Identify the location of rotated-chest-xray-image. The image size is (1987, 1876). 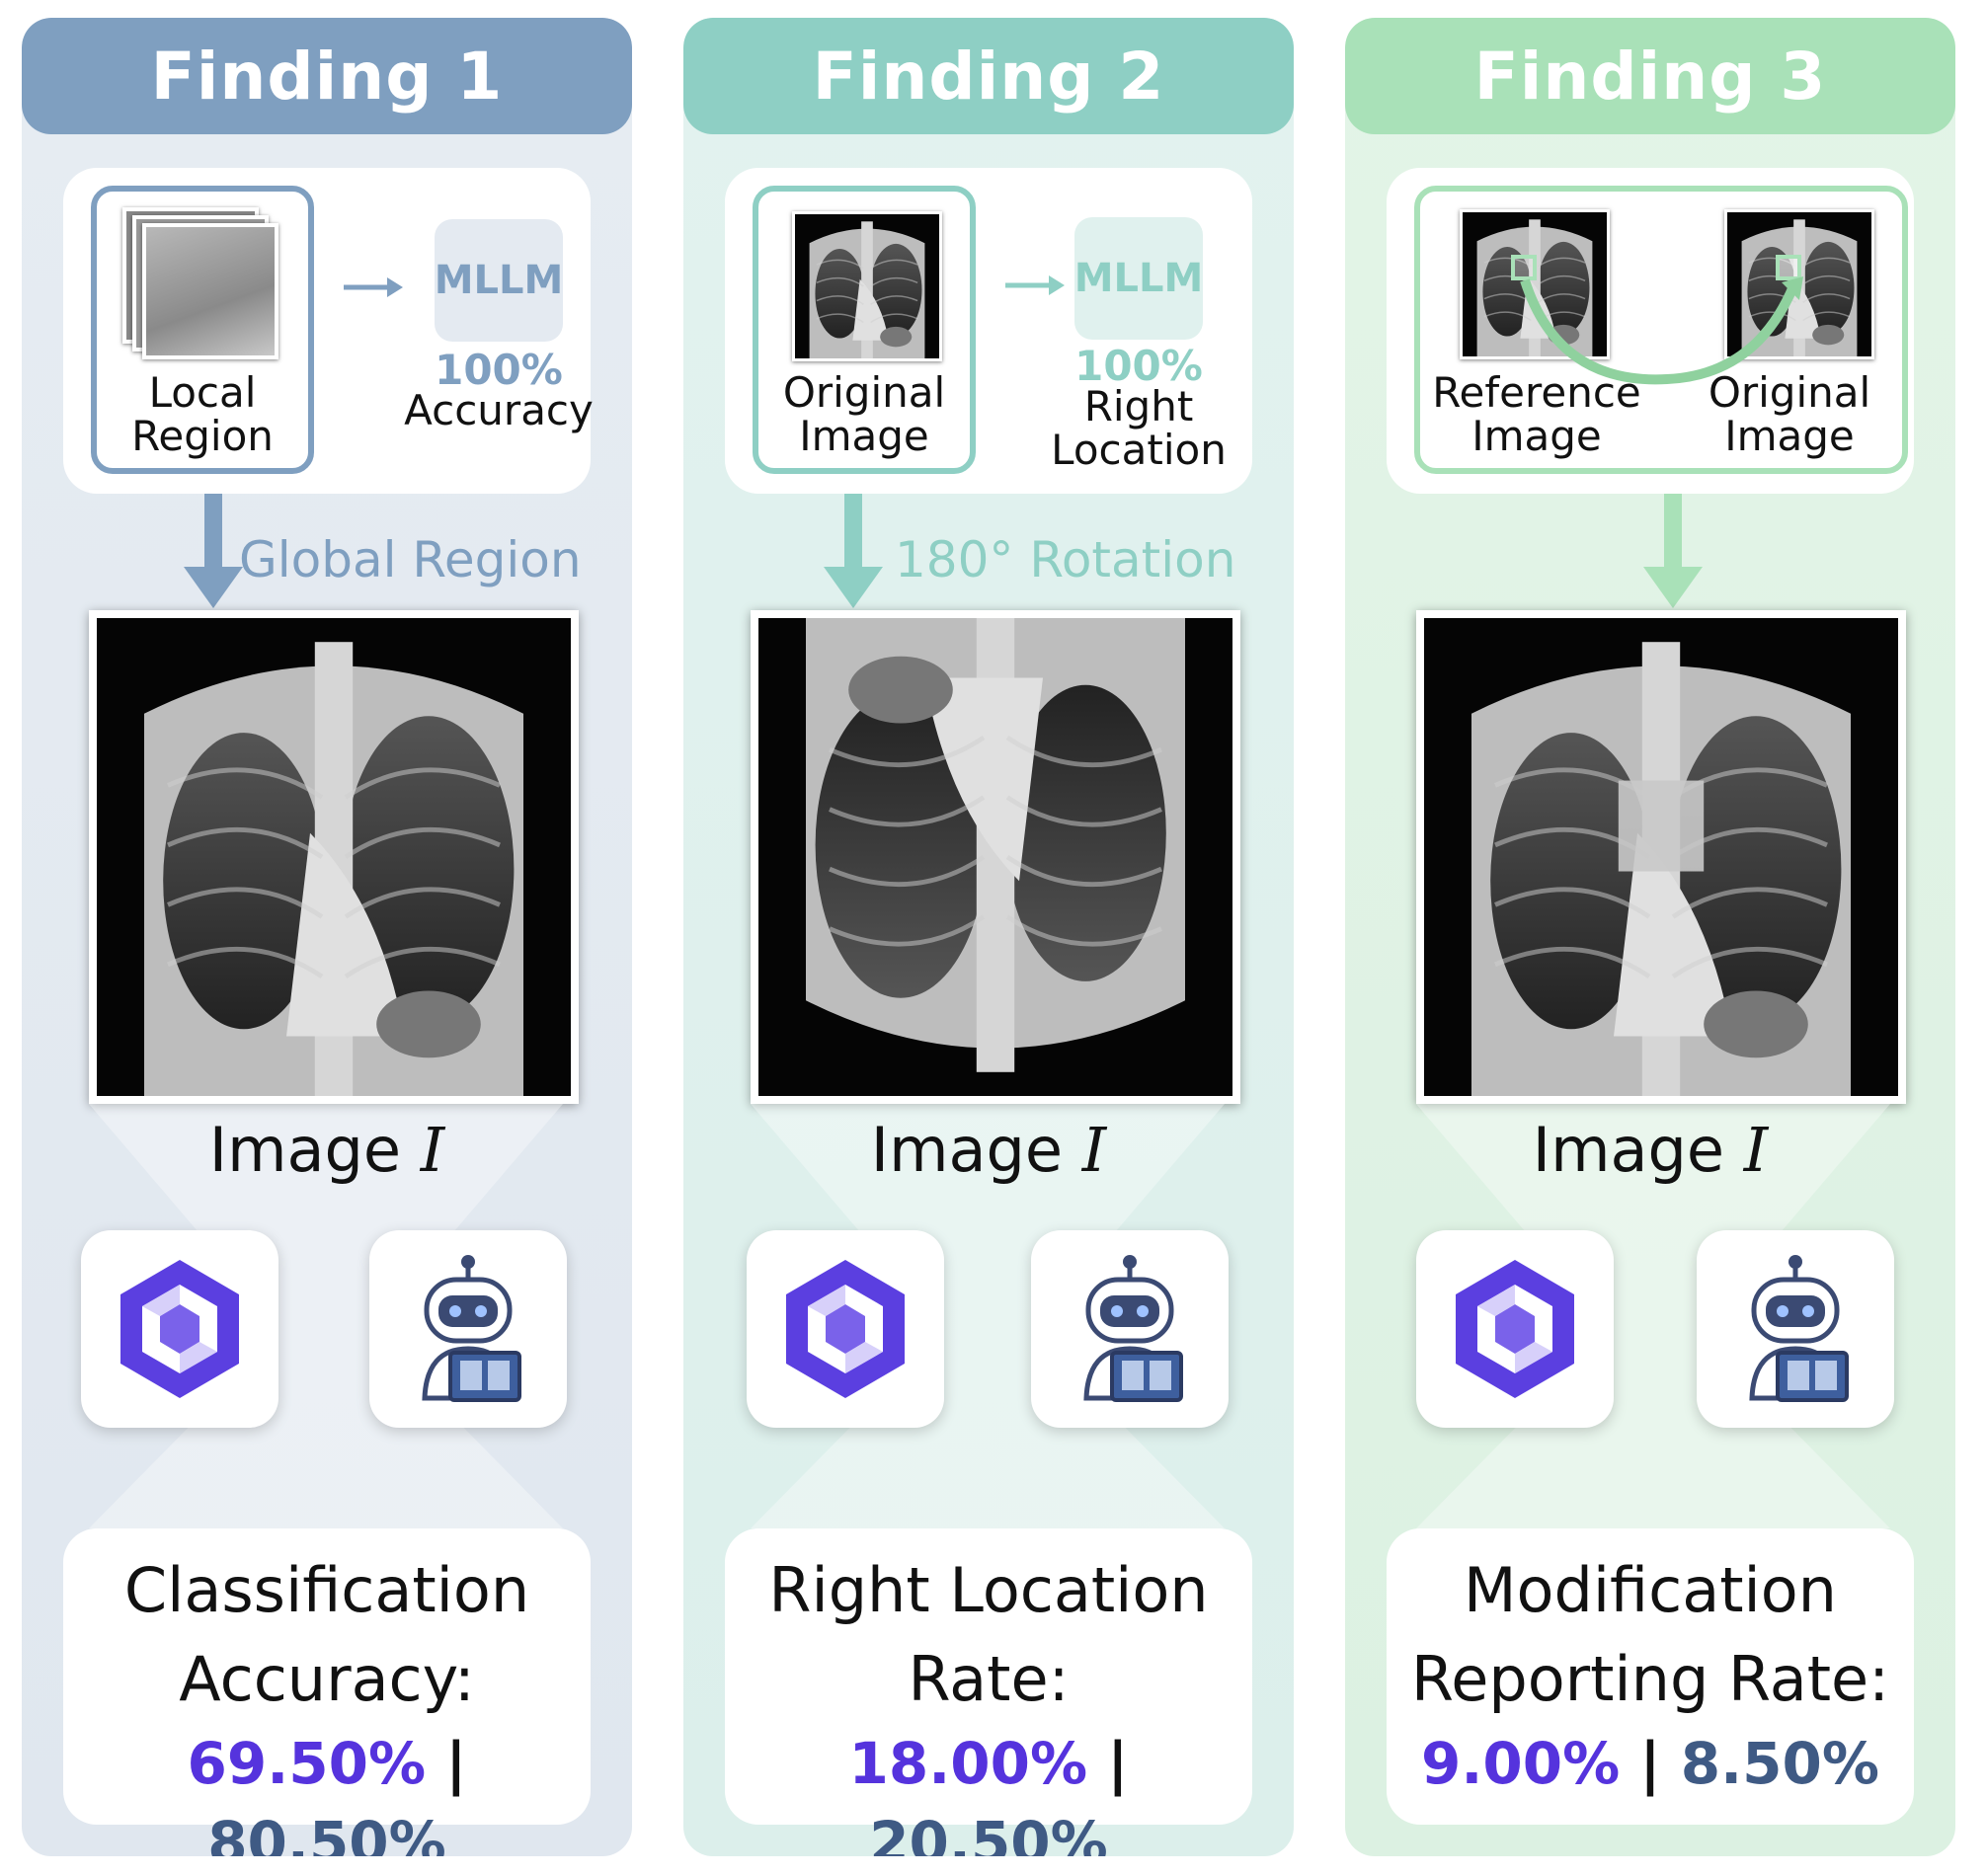
(995, 857).